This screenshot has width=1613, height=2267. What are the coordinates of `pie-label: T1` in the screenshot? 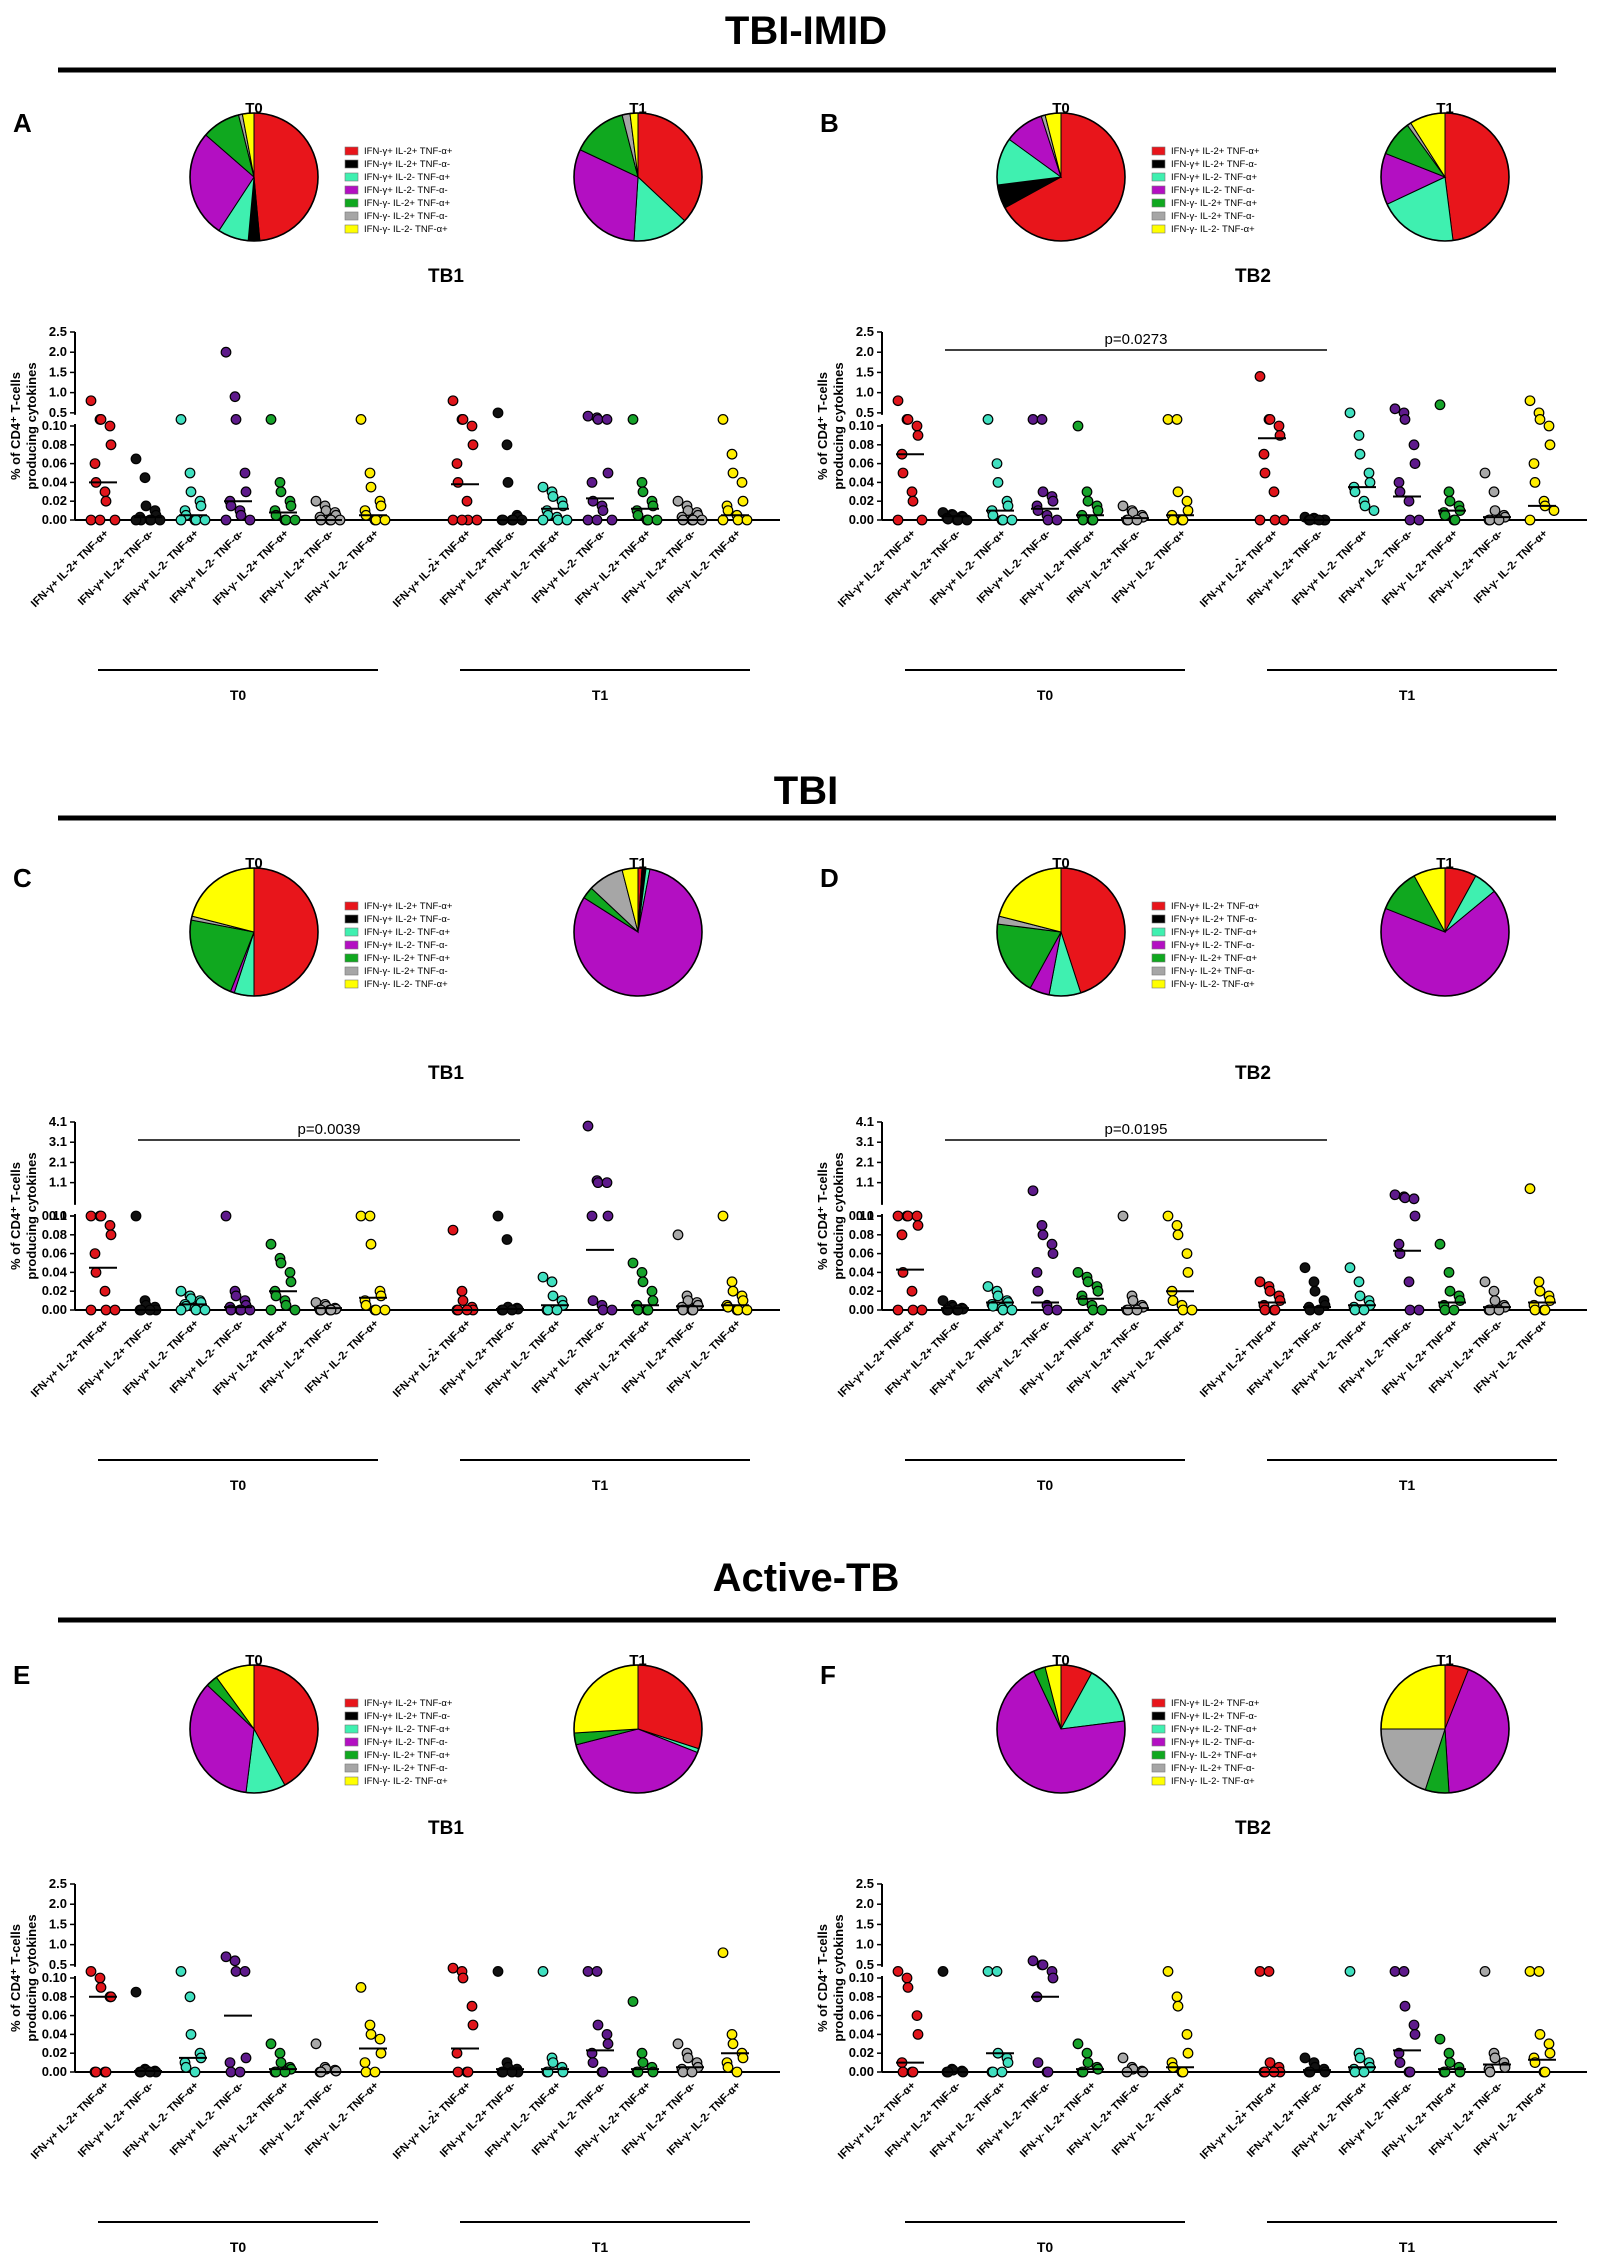 It's located at (1445, 1660).